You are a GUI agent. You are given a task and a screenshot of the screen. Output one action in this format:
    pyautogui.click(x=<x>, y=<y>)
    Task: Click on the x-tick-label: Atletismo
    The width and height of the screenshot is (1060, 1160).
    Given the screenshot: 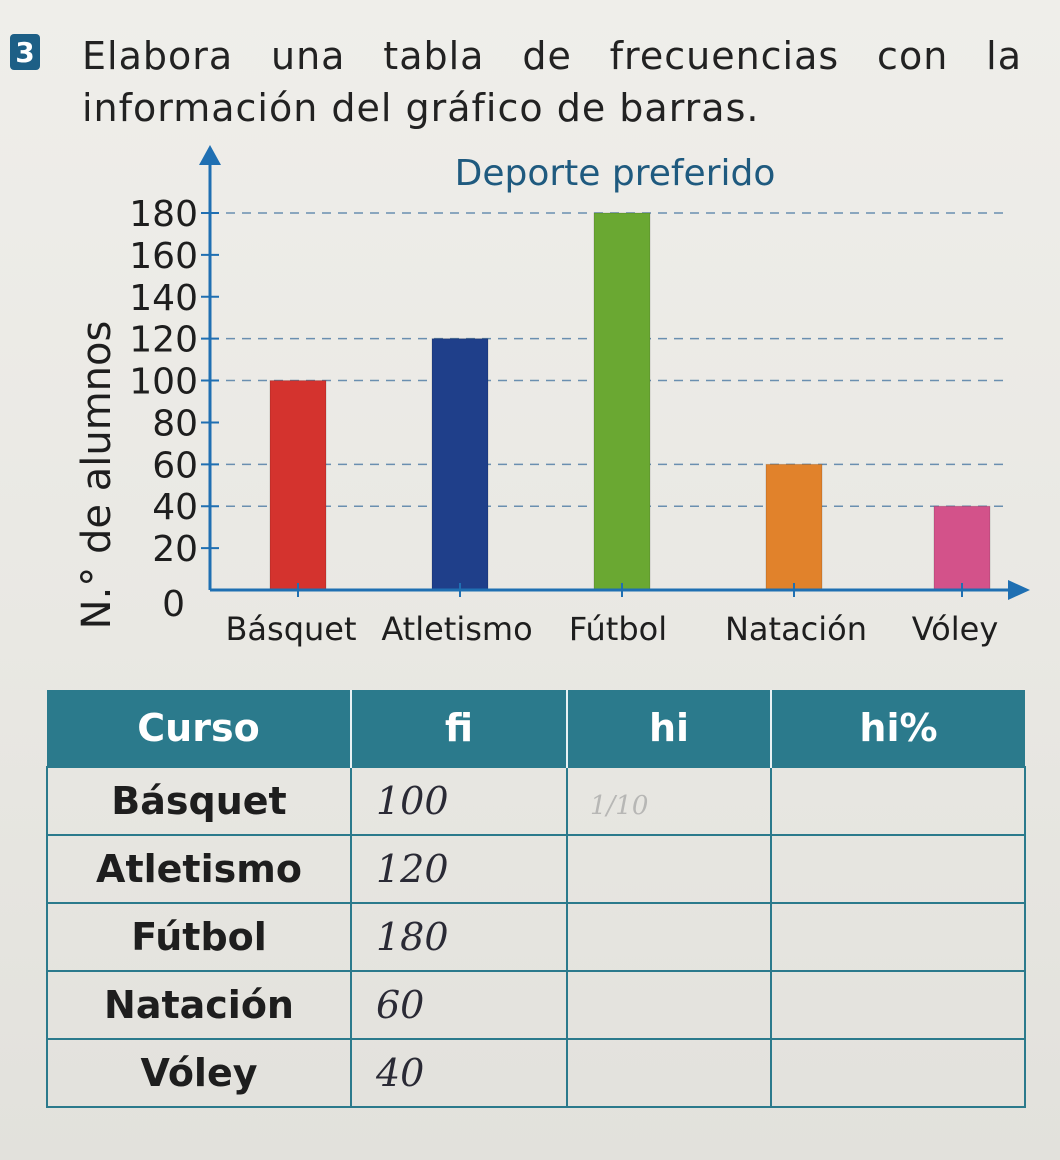 What is the action you would take?
    pyautogui.click(x=456, y=629)
    